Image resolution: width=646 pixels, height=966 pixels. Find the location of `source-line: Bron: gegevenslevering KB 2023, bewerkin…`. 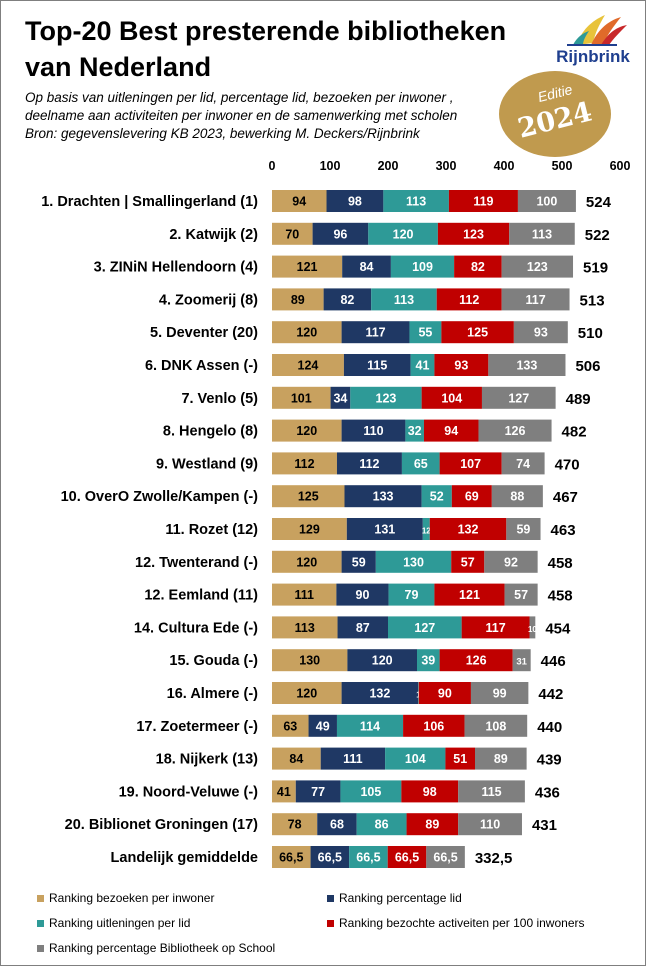

source-line: Bron: gegevenslevering KB 2023, bewerkin… is located at coordinates (222, 133).